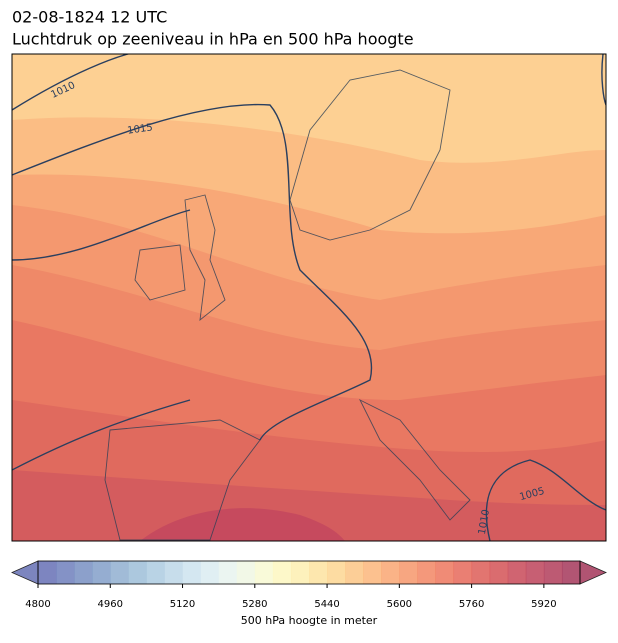 This screenshot has height=643, width=618. What do you see at coordinates (254, 604) in the screenshot?
I see `colorbar-tick-label: 5280` at bounding box center [254, 604].